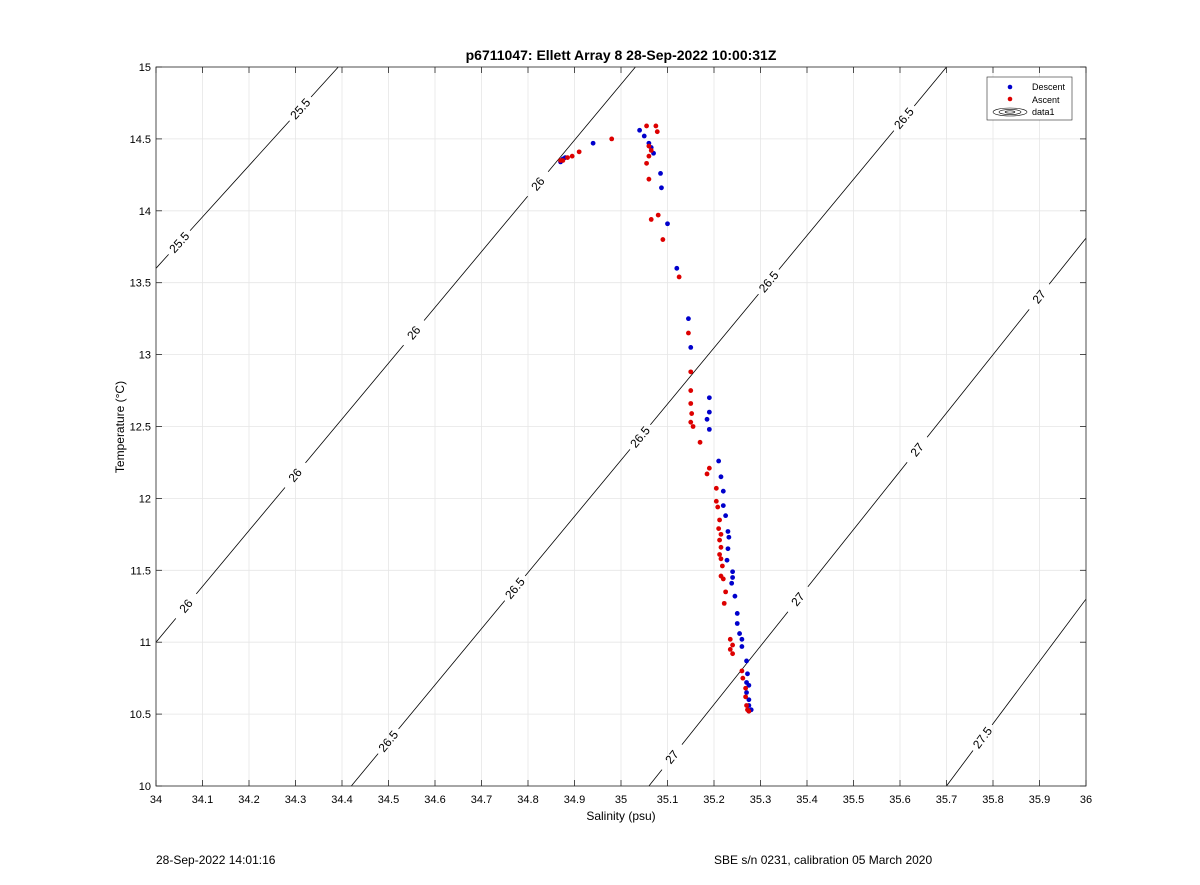 This screenshot has height=885, width=1200. Describe the element at coordinates (574, 800) in the screenshot. I see `x-tick-label: 34.9` at that location.